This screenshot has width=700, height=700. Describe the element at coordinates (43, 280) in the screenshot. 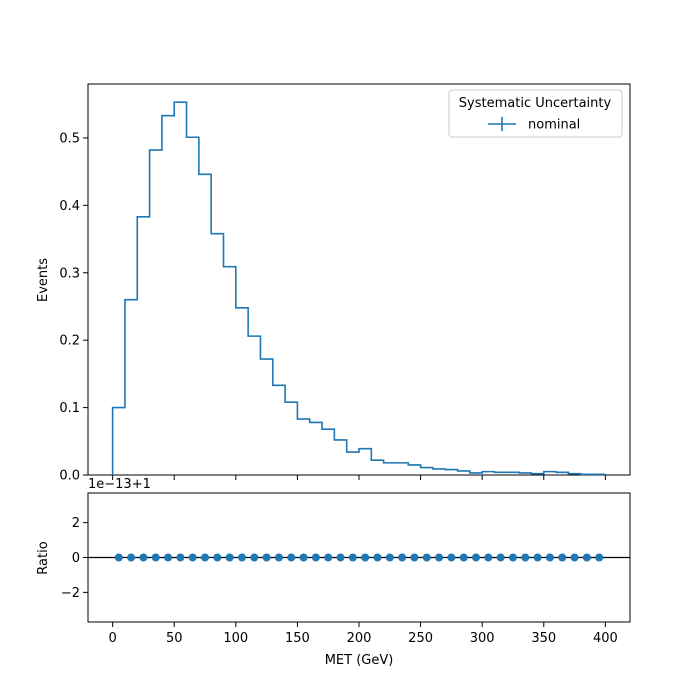

I see `main-y-axis-label: Events` at that location.